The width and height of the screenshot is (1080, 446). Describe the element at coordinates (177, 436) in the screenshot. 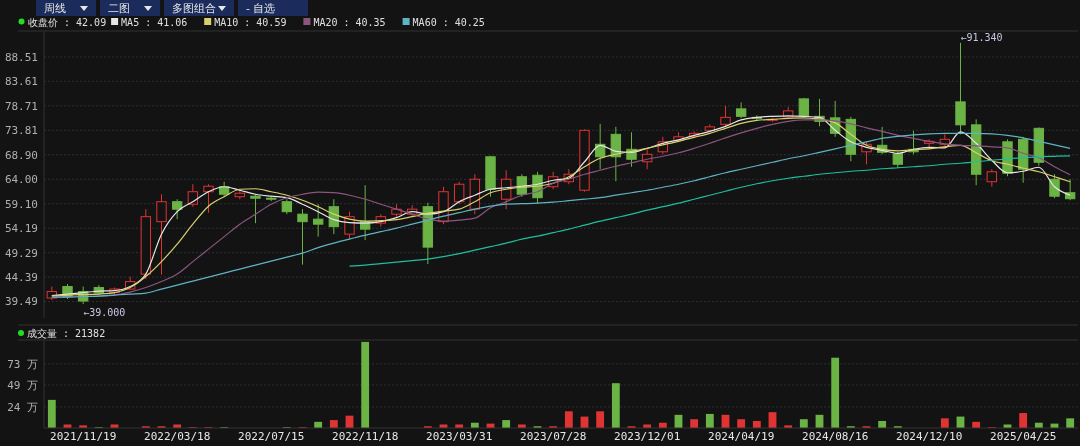

I see `x-tick-label: 2022/03/18` at that location.